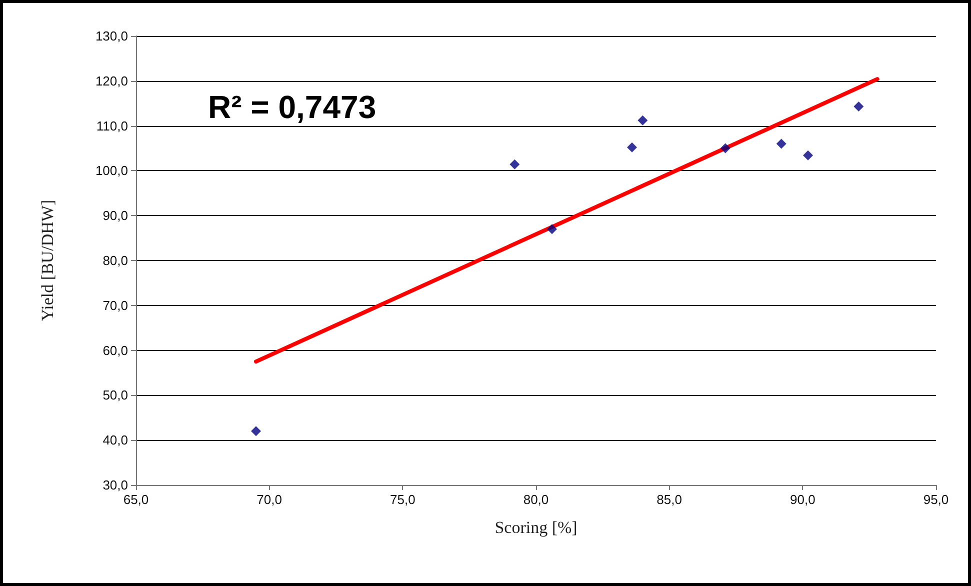 The width and height of the screenshot is (971, 586). What do you see at coordinates (403, 499) in the screenshot?
I see `x-tick-label: 75,0` at bounding box center [403, 499].